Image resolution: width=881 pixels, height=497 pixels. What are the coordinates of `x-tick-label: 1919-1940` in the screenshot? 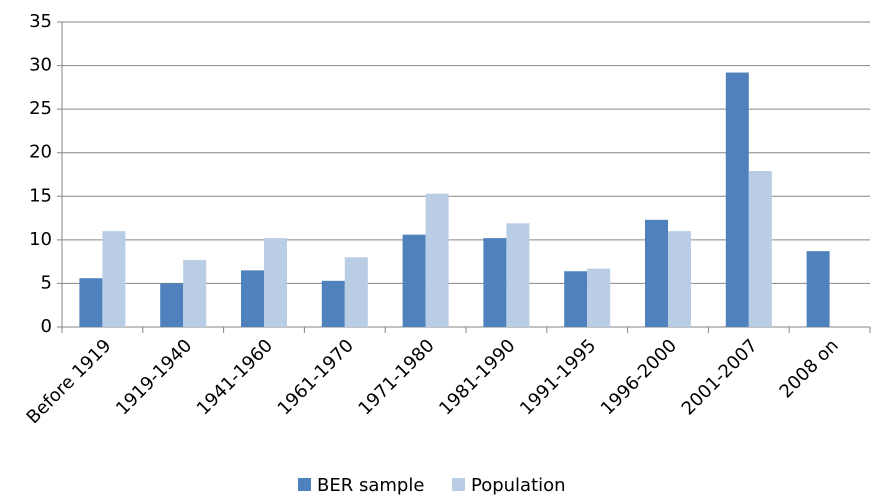 It's located at (154, 377).